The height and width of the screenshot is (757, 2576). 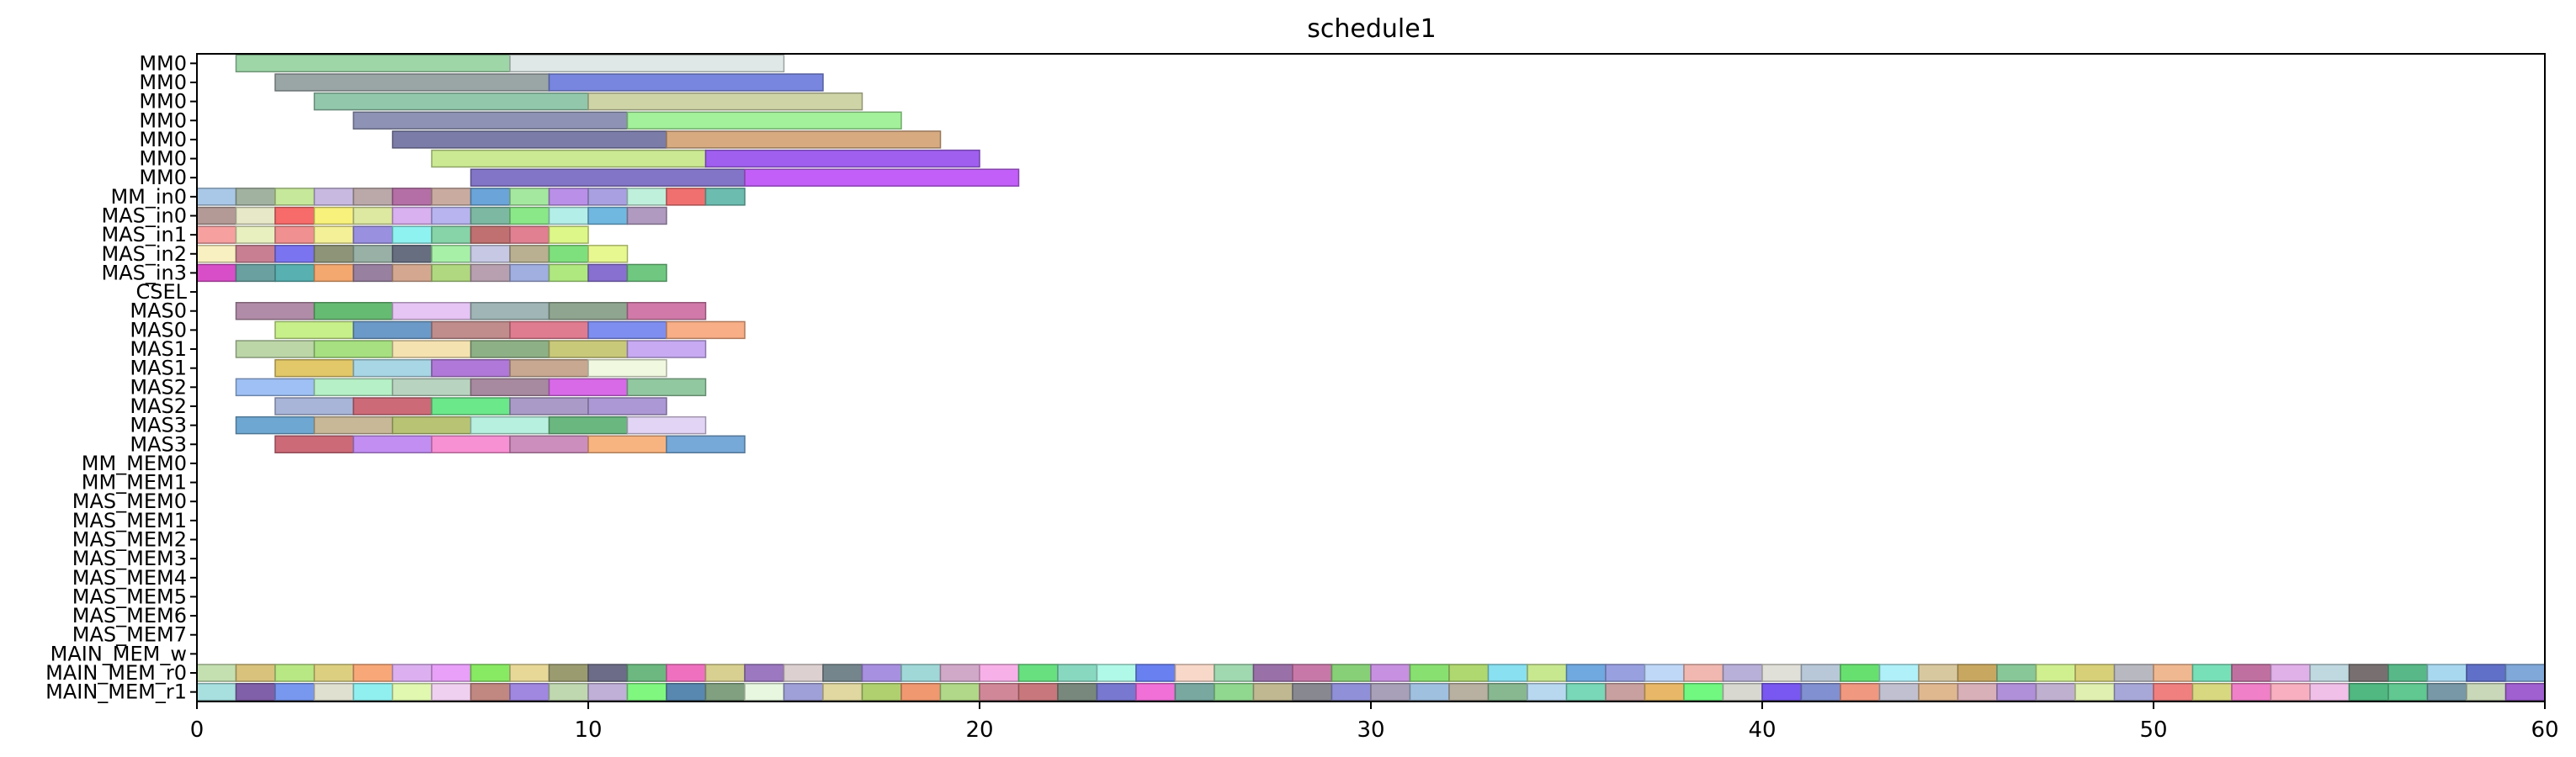 I want to click on y-tick-label: MAS_MEM6, so click(x=129, y=615).